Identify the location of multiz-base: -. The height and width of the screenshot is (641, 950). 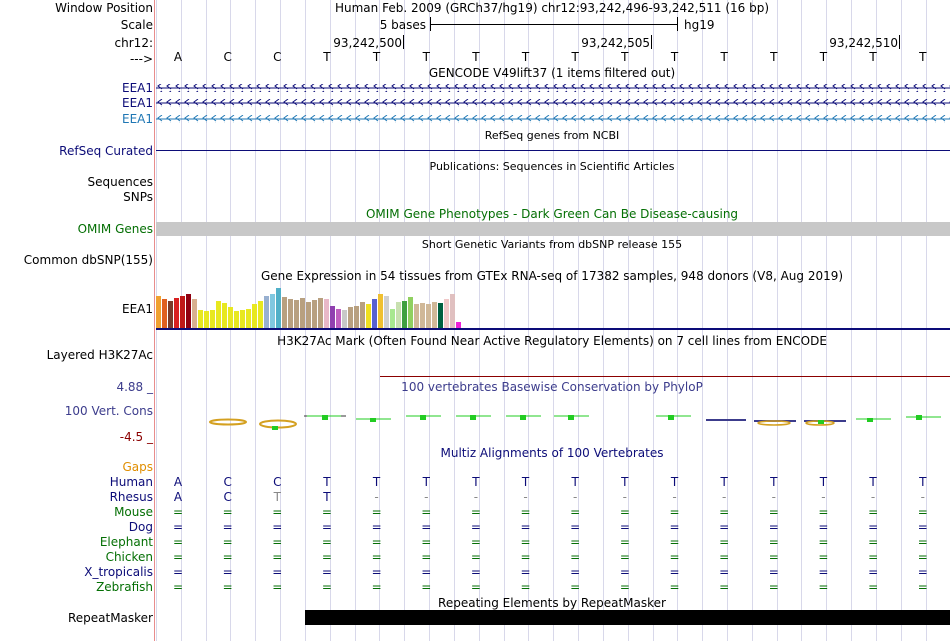
(426, 497).